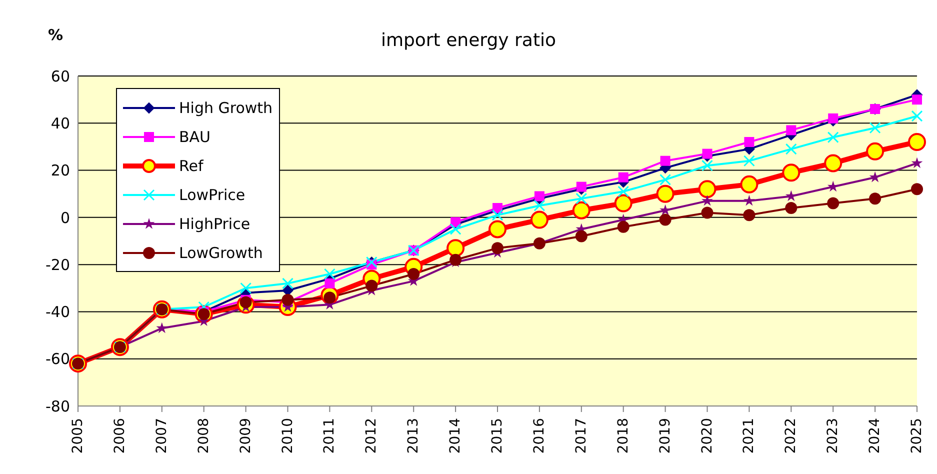 This screenshot has width=937, height=474. I want to click on chart-title: import energy ratio, so click(468, 40).